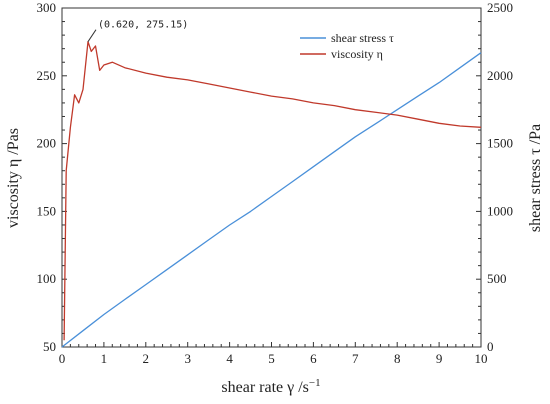 Image resolution: width=550 pixels, height=404 pixels. I want to click on right-axis-title: shear stress τ /Pa, so click(535, 178).